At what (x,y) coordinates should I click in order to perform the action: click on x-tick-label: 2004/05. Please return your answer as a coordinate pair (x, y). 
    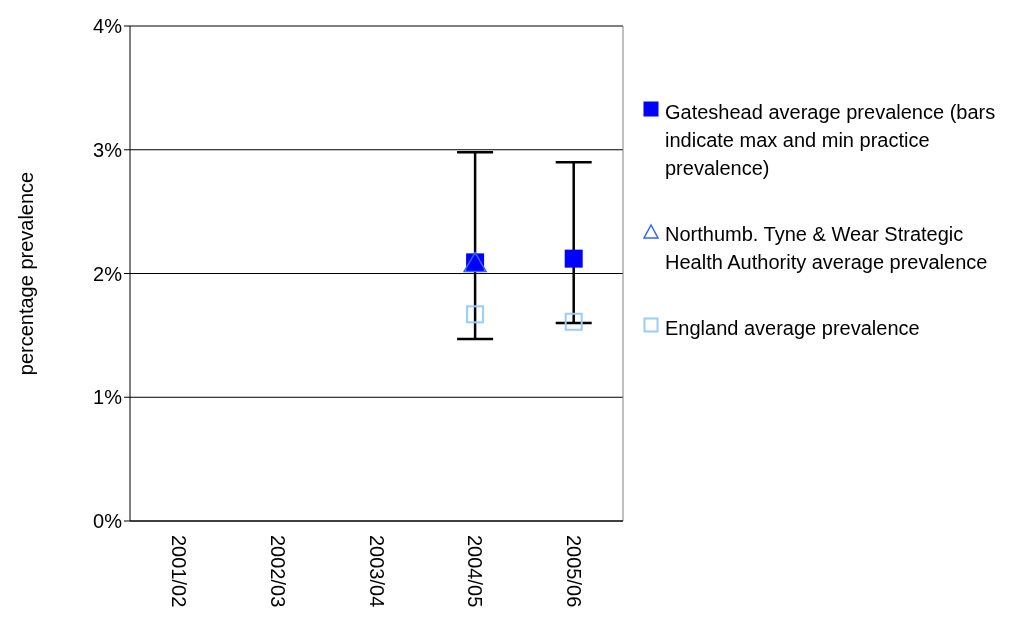
    Looking at the image, I should click on (475, 571).